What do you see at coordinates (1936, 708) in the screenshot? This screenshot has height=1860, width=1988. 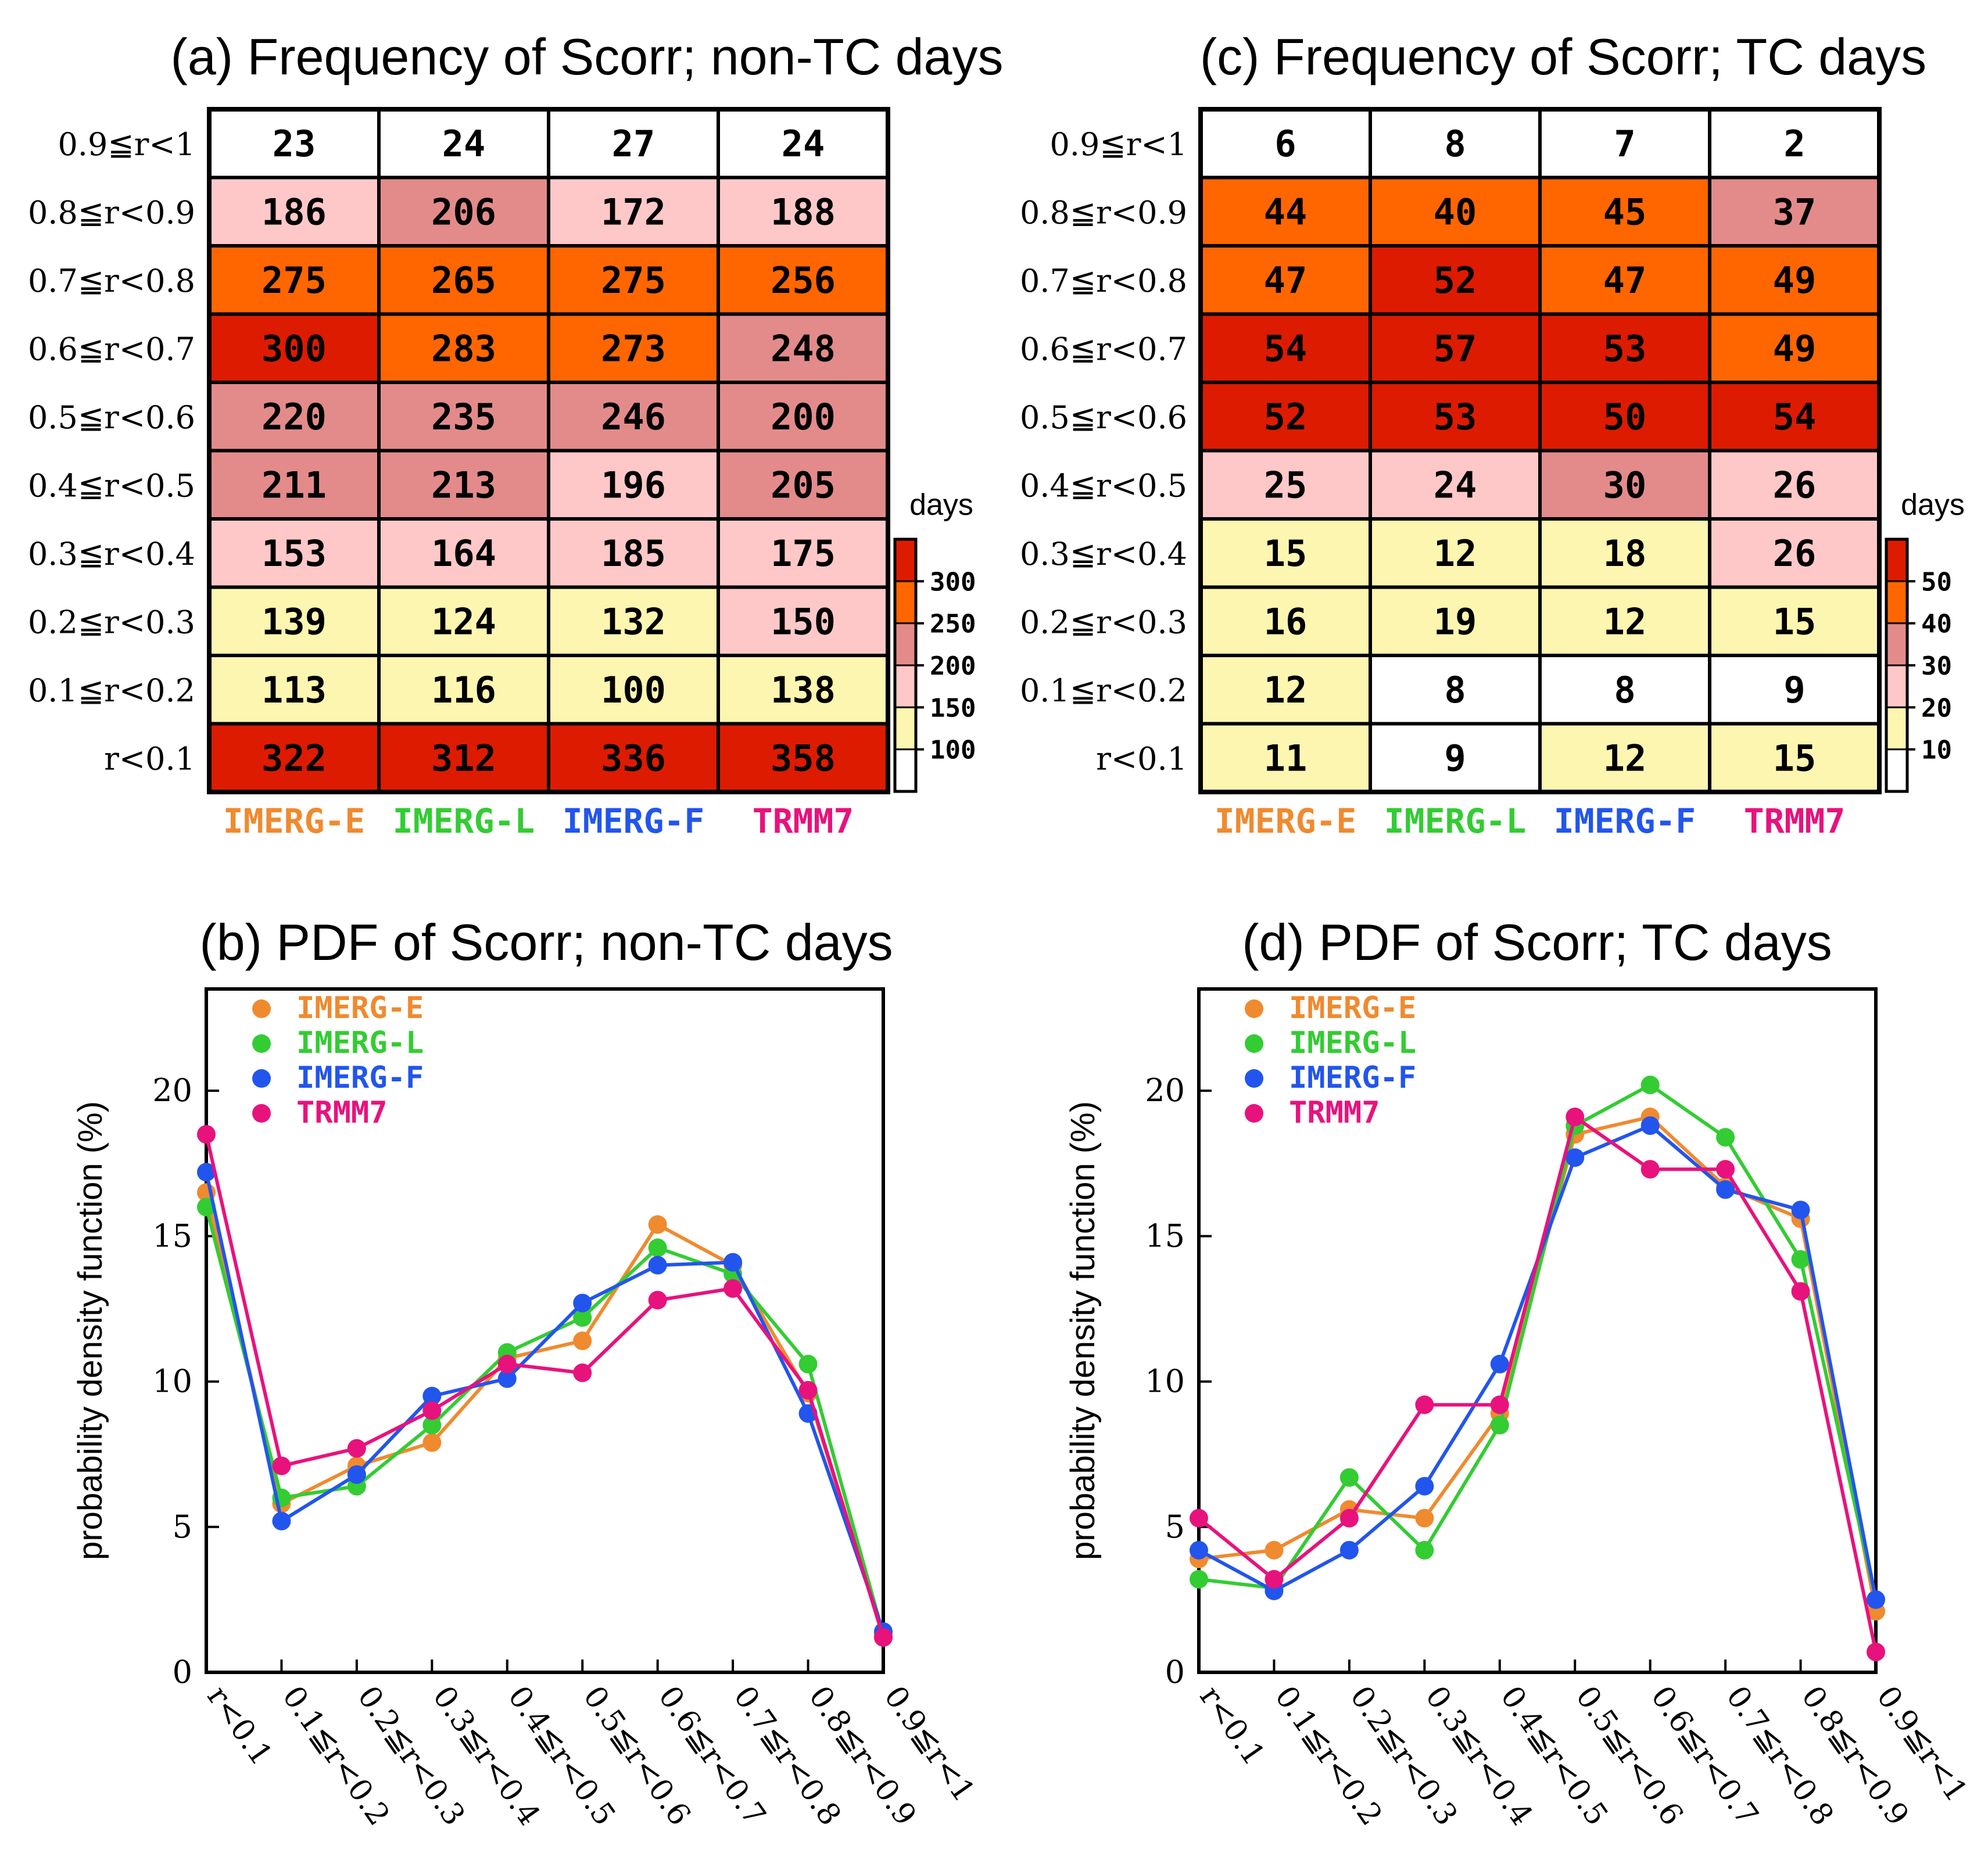 I see `colorbar-tick-label: 20` at bounding box center [1936, 708].